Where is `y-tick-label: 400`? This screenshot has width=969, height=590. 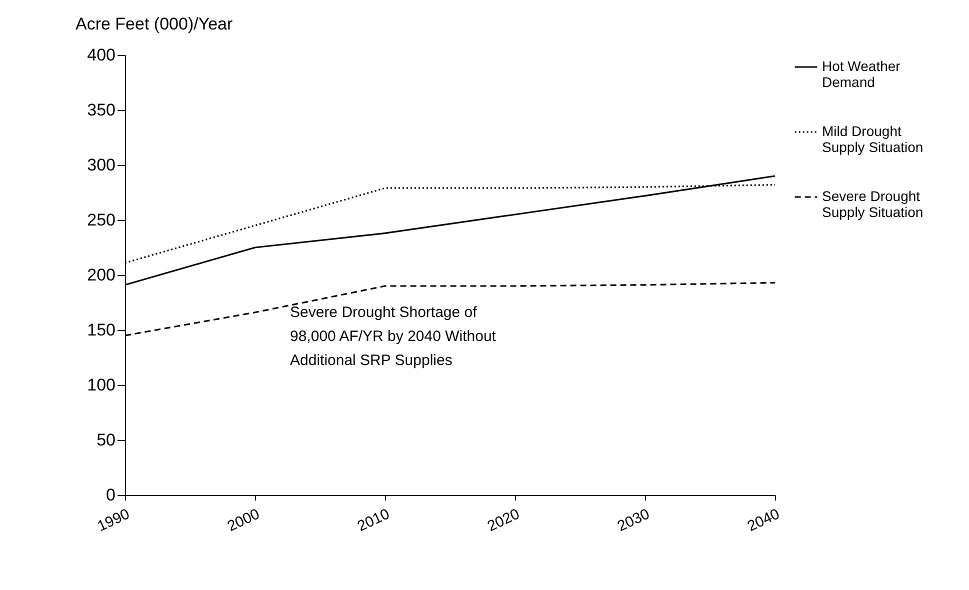 y-tick-label: 400 is located at coordinates (101, 55).